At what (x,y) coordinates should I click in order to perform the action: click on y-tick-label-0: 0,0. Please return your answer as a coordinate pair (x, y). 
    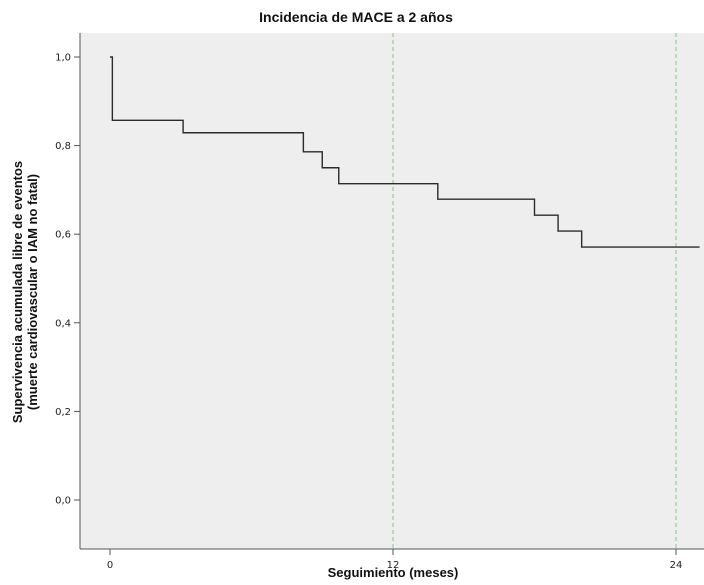
    Looking at the image, I should click on (63, 501).